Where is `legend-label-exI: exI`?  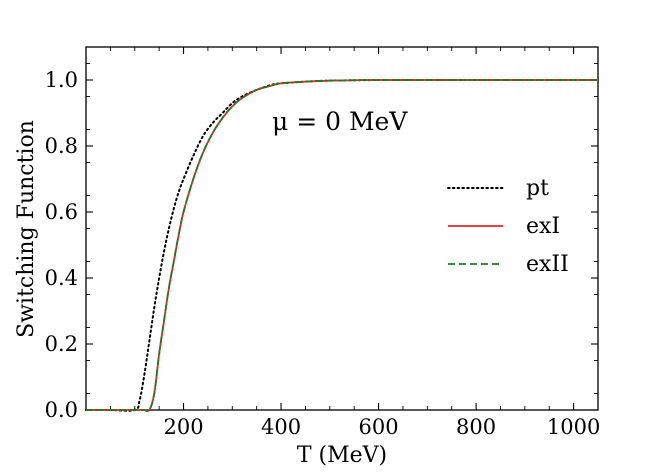 legend-label-exI: exI is located at coordinates (543, 226).